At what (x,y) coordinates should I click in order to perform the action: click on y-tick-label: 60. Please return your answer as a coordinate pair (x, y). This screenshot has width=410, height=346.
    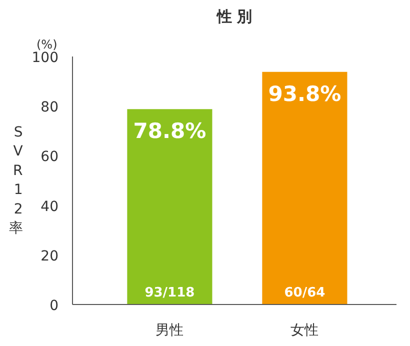
    Looking at the image, I should click on (49, 157).